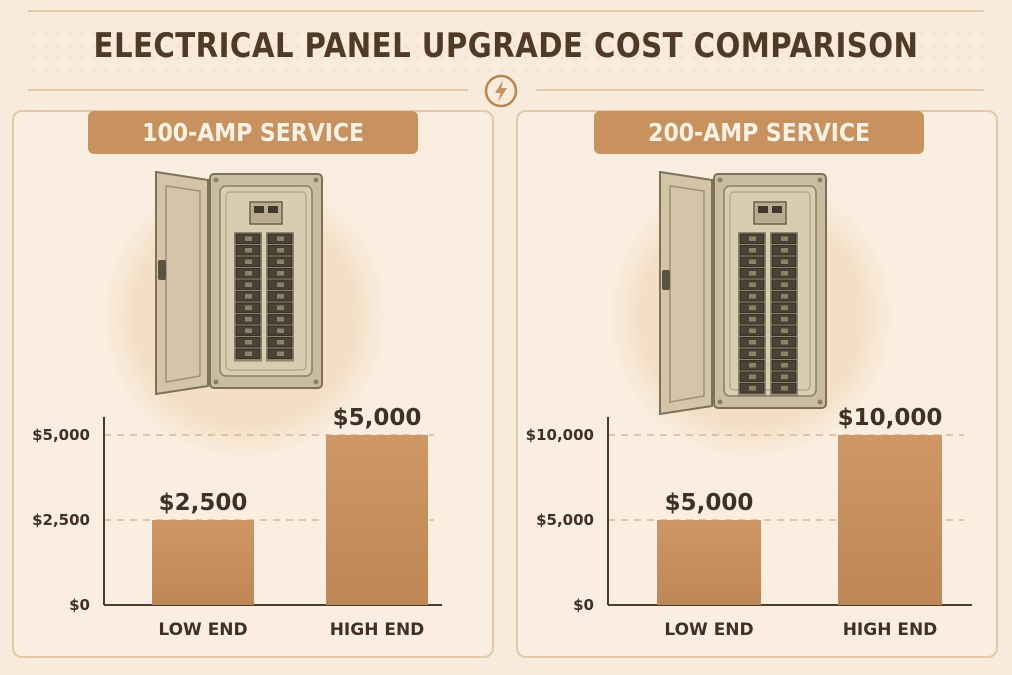 The width and height of the screenshot is (1012, 675). I want to click on banner-200-amp: 200-AMP SERVICE, so click(759, 132).